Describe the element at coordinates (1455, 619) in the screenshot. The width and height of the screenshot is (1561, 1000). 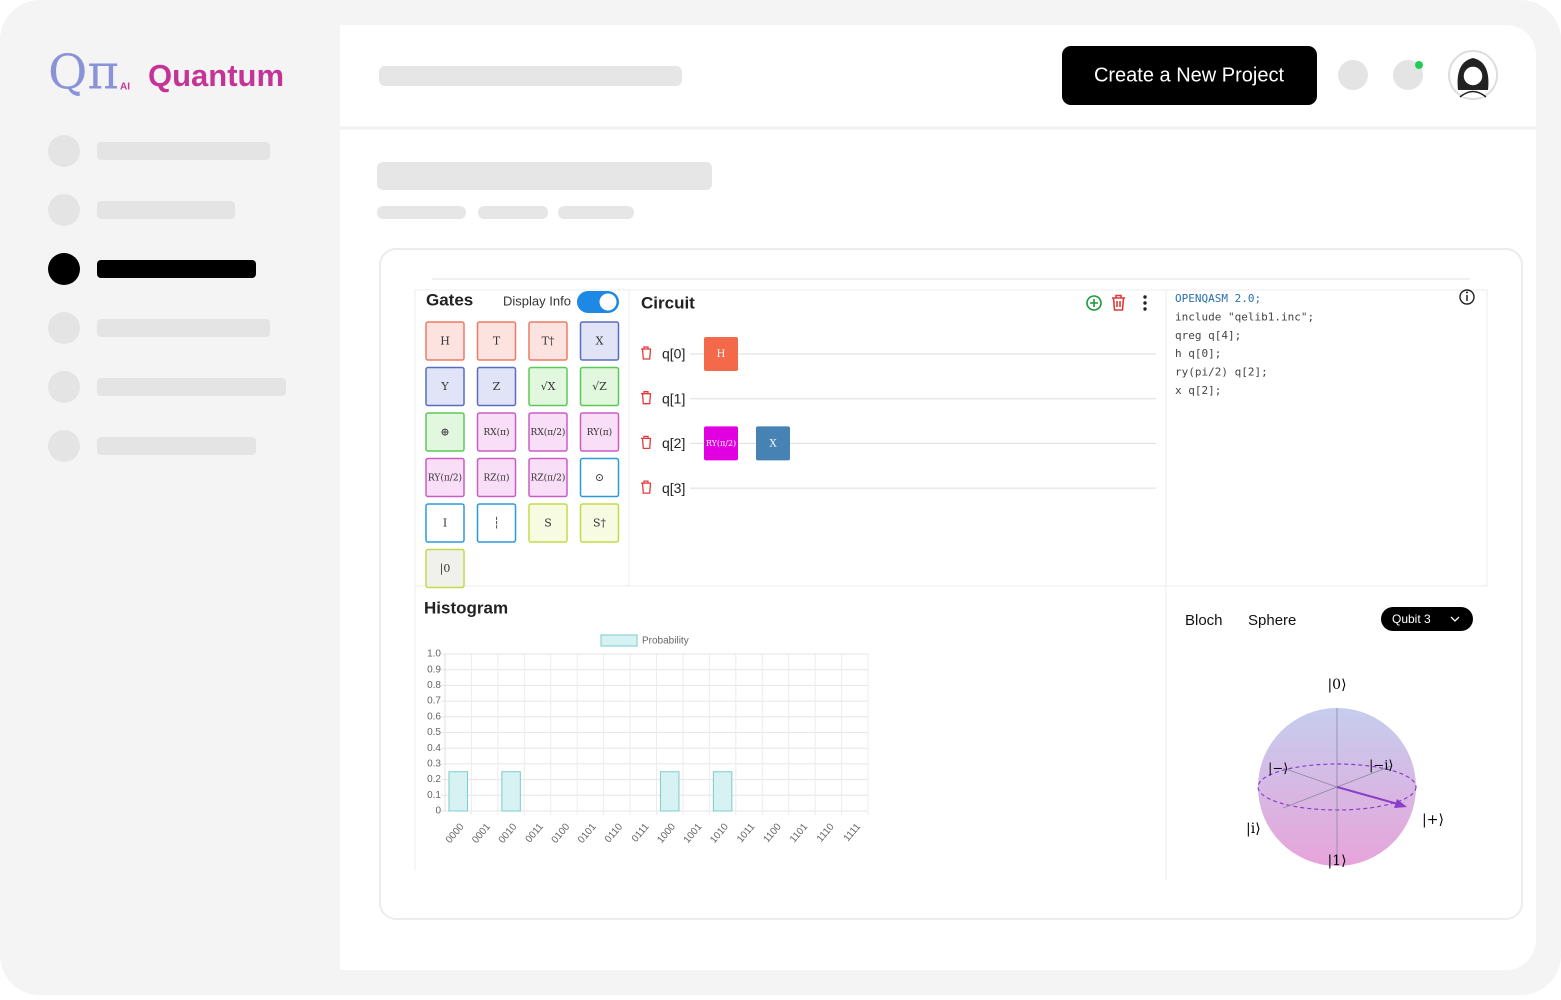
I see `dropdown-chevron` at that location.